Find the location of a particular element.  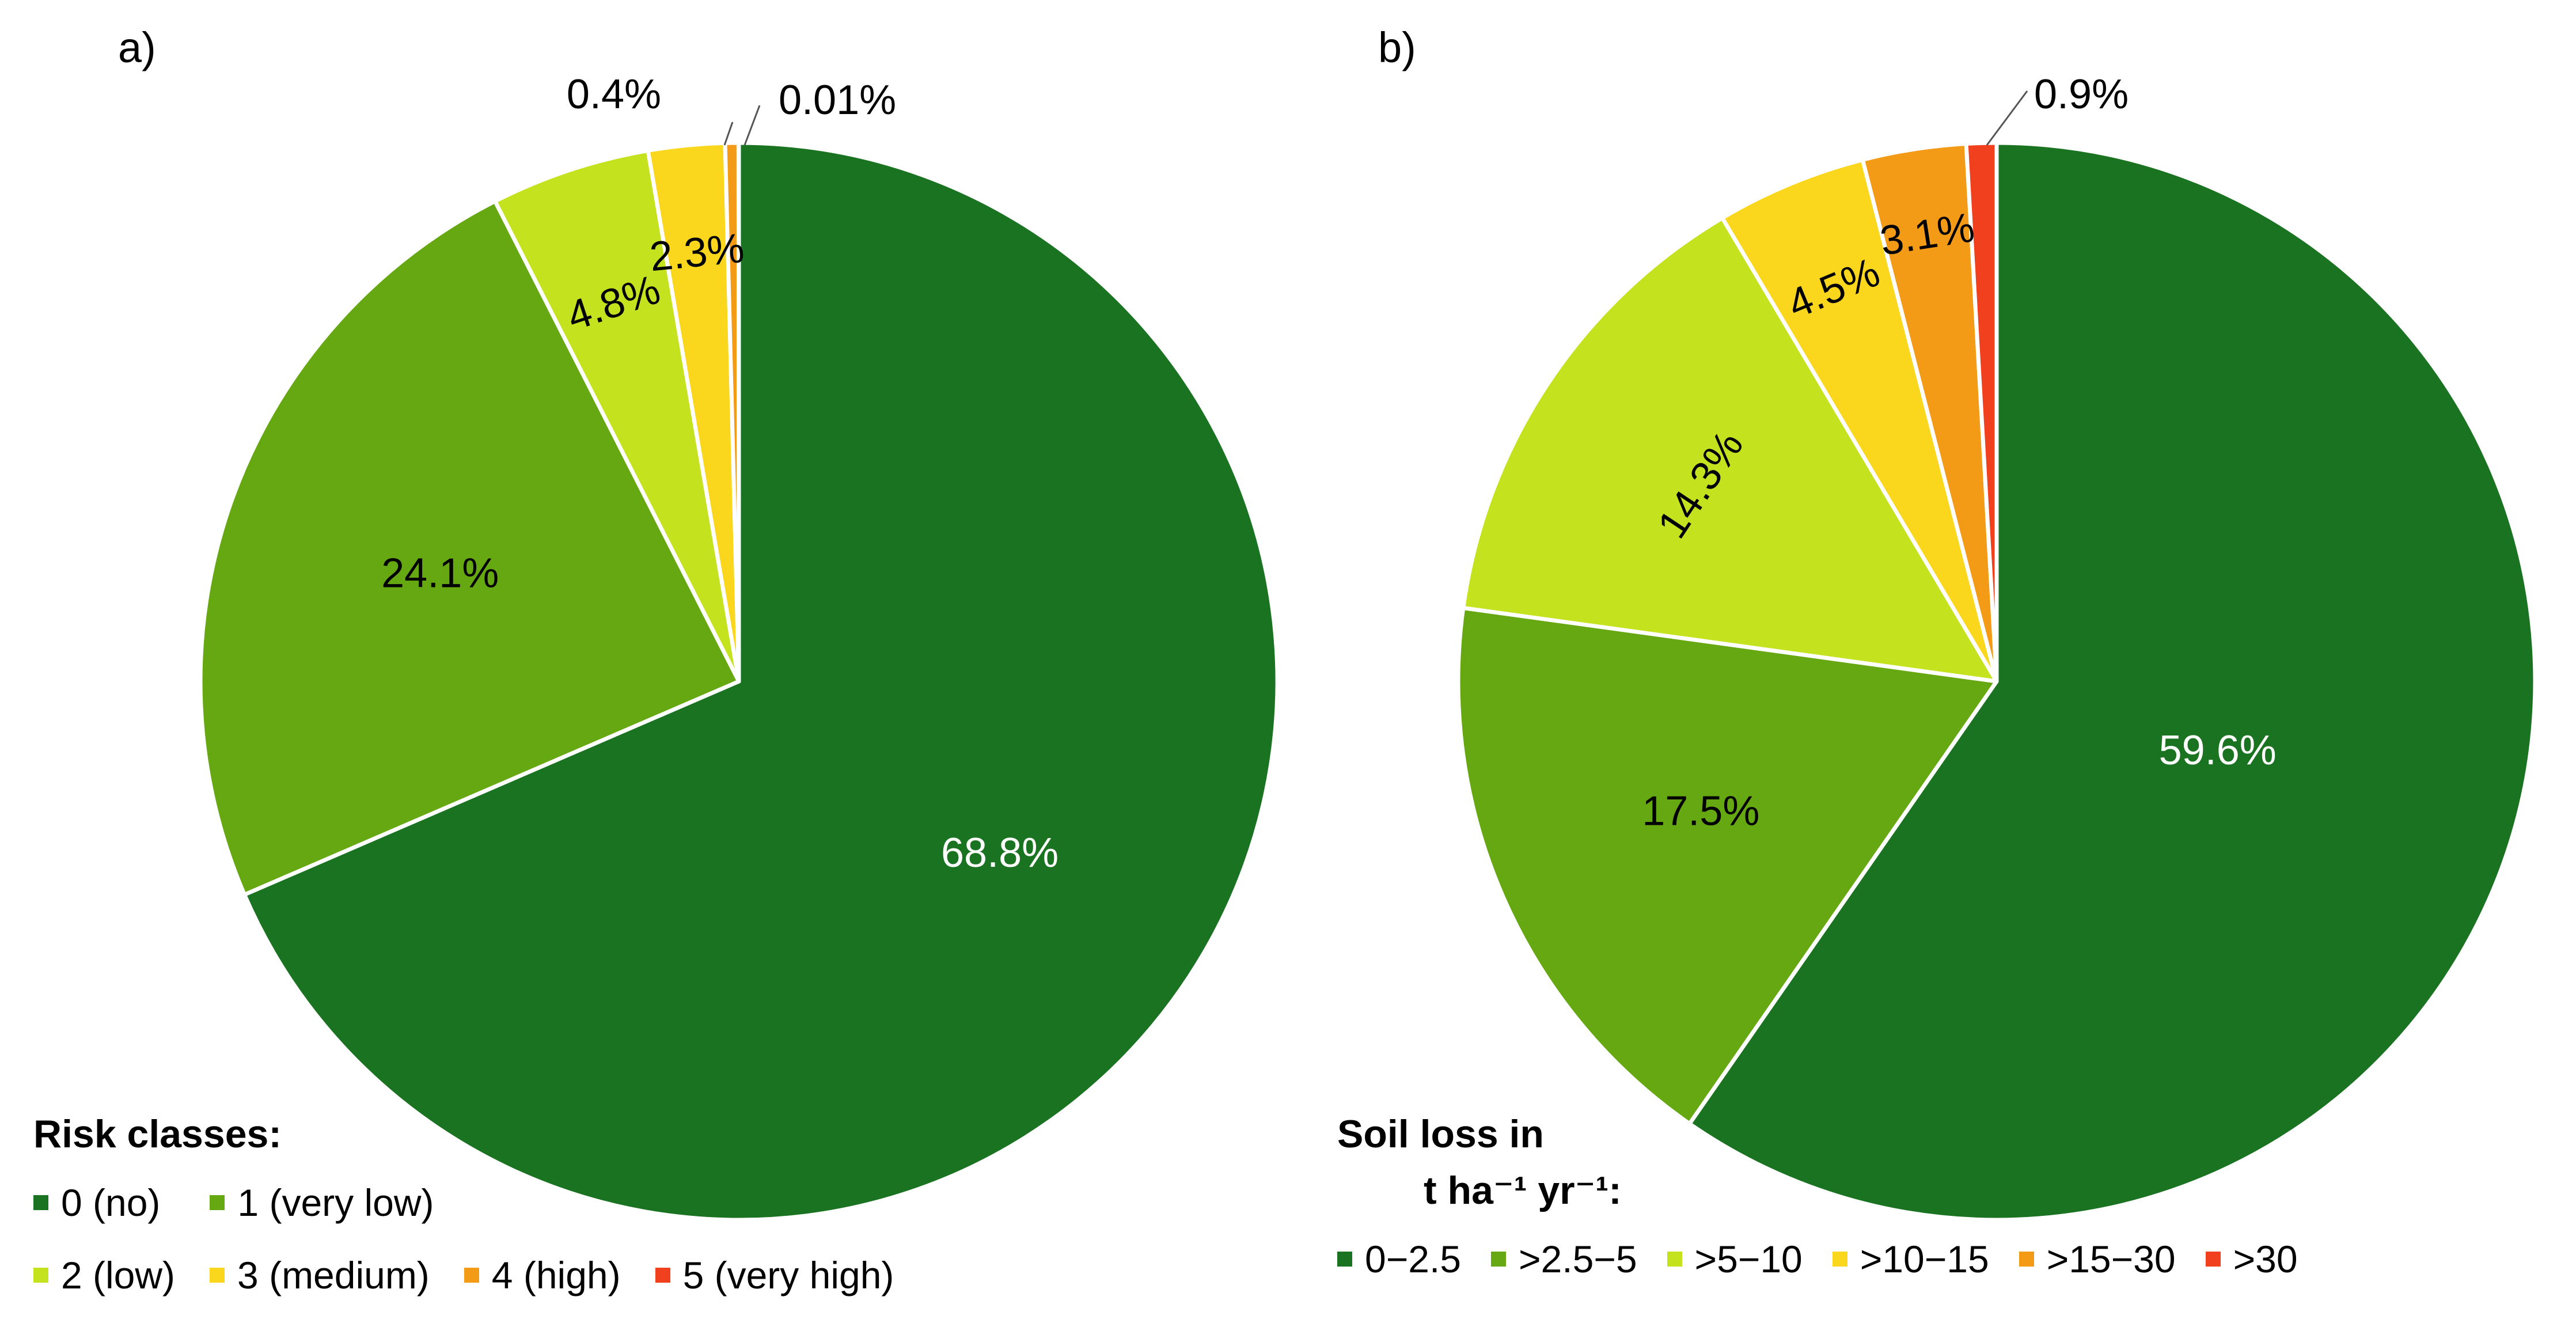

data-label: 68.8% is located at coordinates (1000, 853).